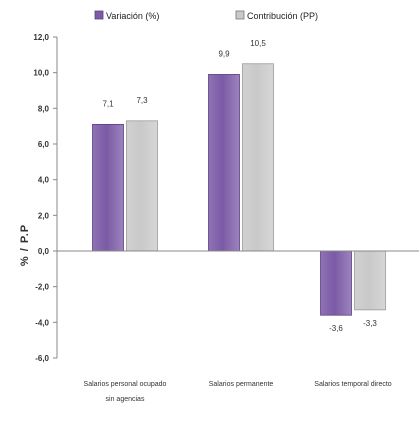  I want to click on x-category-label: Salarios permanente, so click(241, 384).